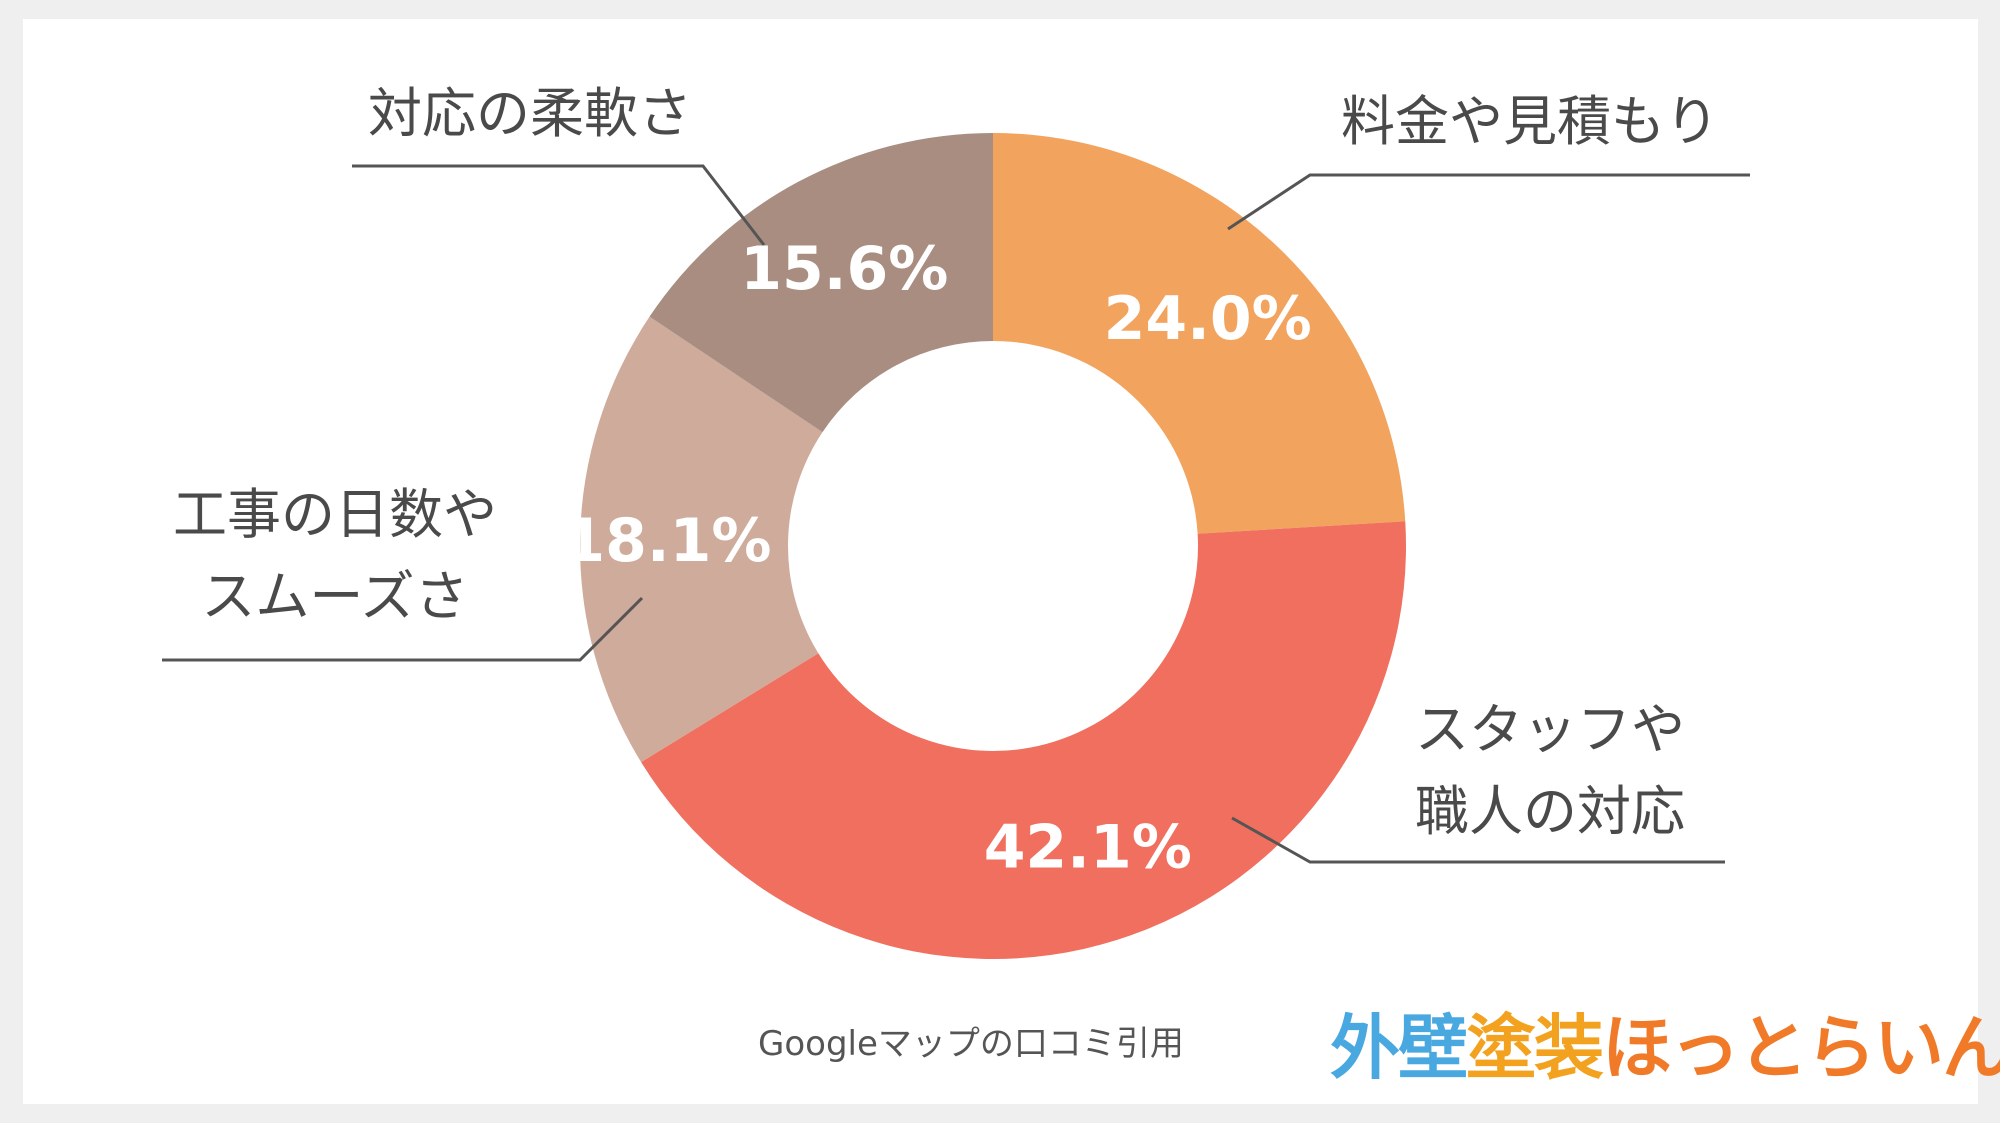 This screenshot has width=2000, height=1123. I want to click on data-label-1: 24.0%, so click(1208, 319).